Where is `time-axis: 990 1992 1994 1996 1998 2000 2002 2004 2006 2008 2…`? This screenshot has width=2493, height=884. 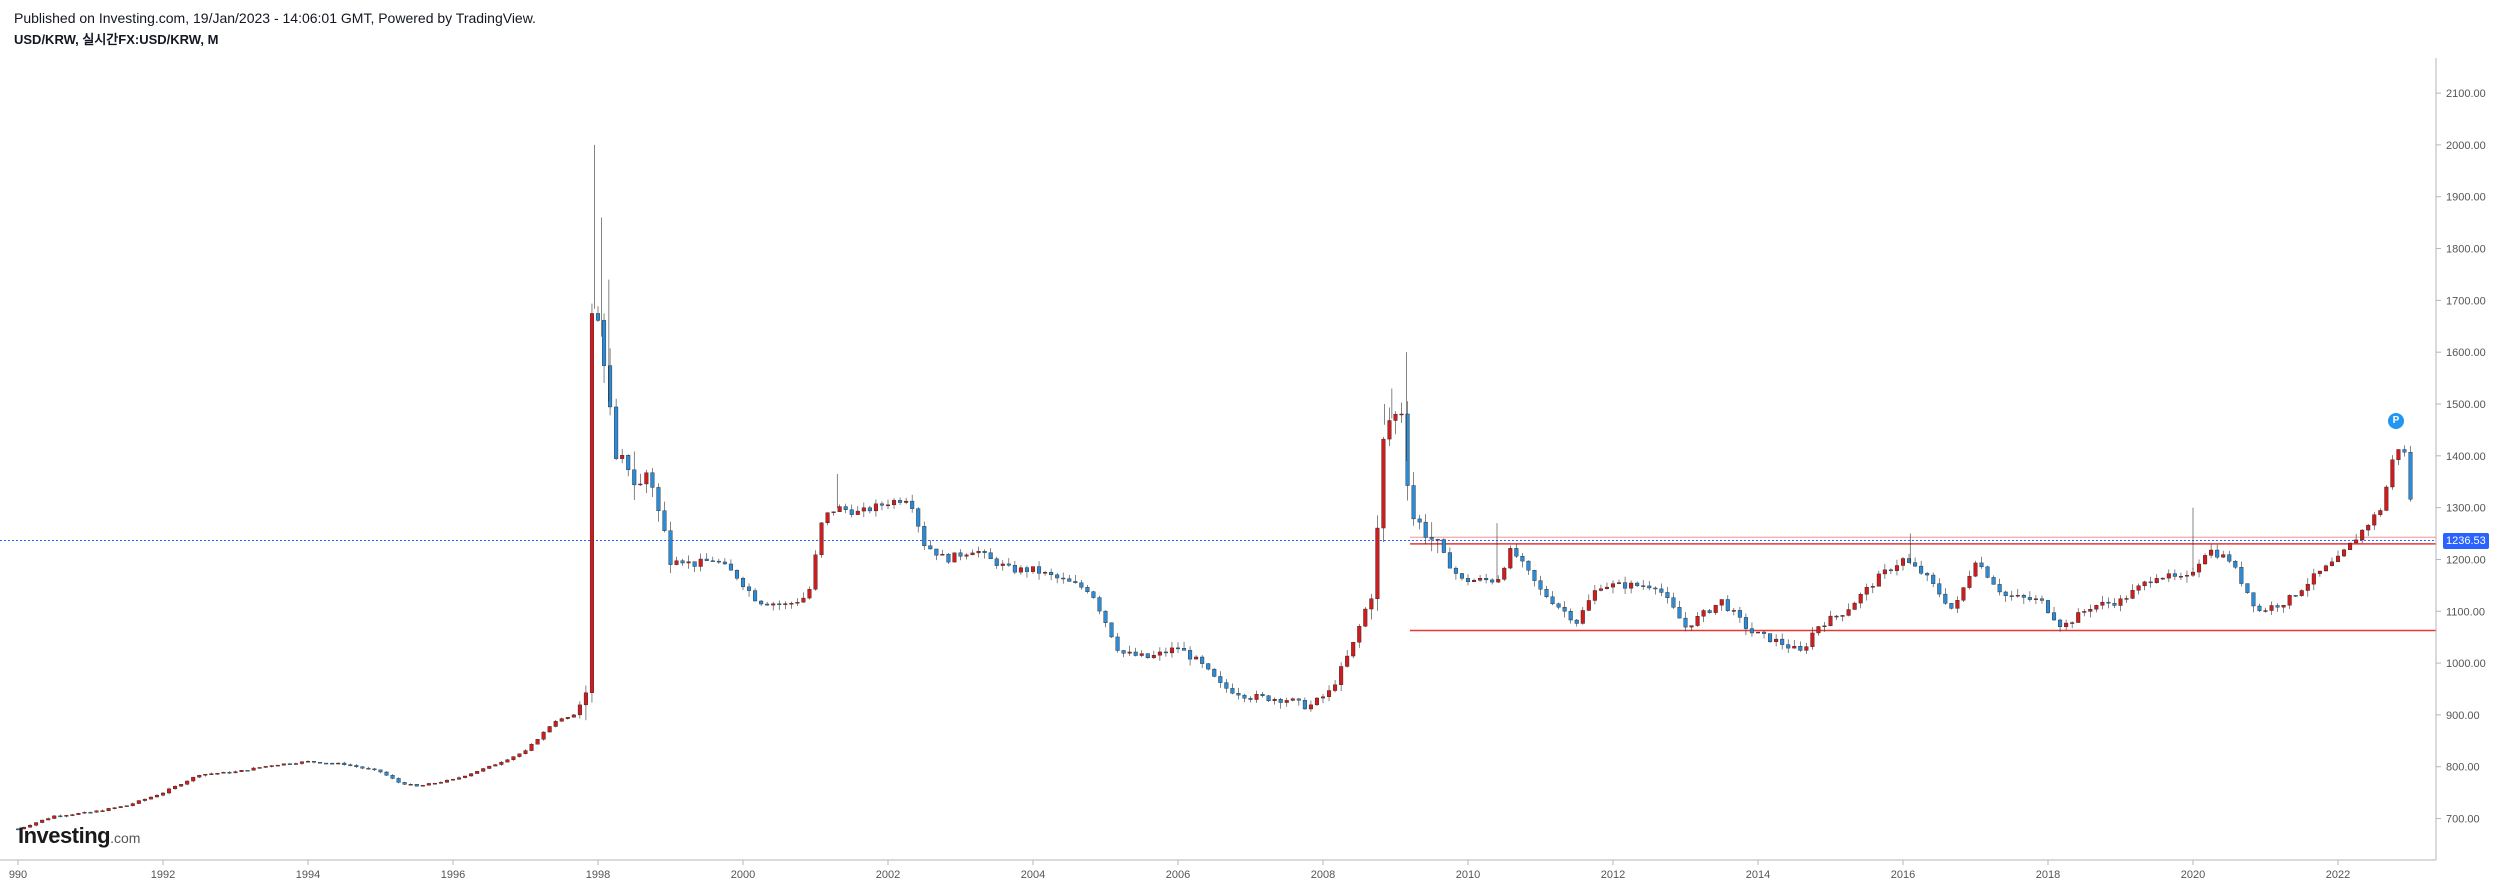 time-axis: 990 1992 1994 1996 1998 2000 2002 2004 2006 2008 2… is located at coordinates (1218, 870).